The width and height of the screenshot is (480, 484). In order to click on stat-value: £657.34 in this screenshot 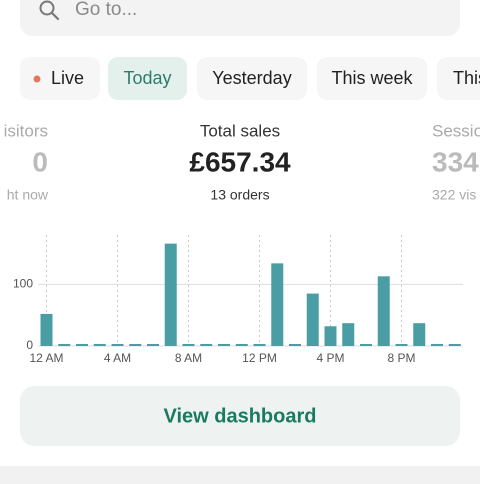, I will do `click(240, 161)`.